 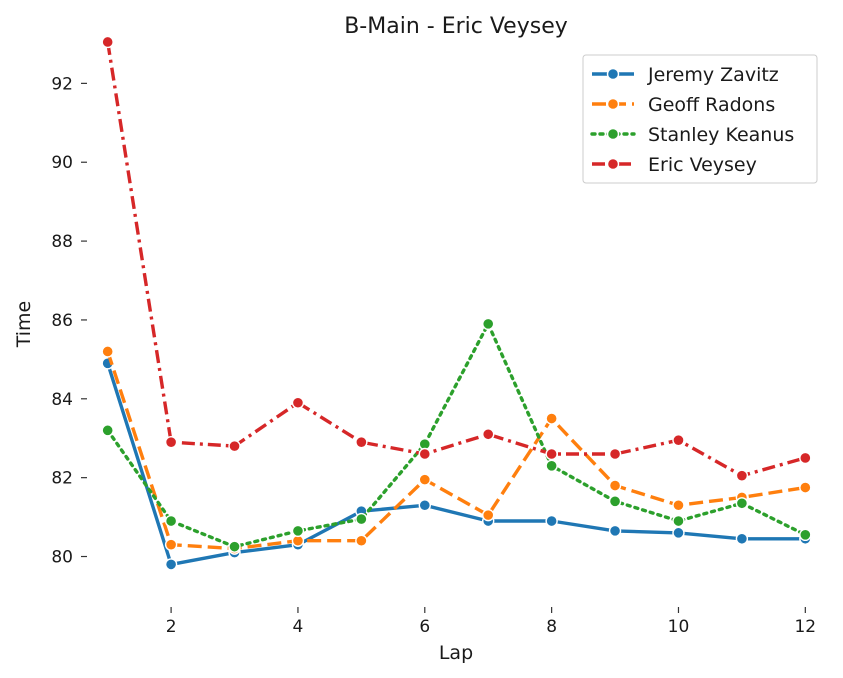 What do you see at coordinates (456, 26) in the screenshot?
I see `chart-title: B-Main - Eric Veysey` at bounding box center [456, 26].